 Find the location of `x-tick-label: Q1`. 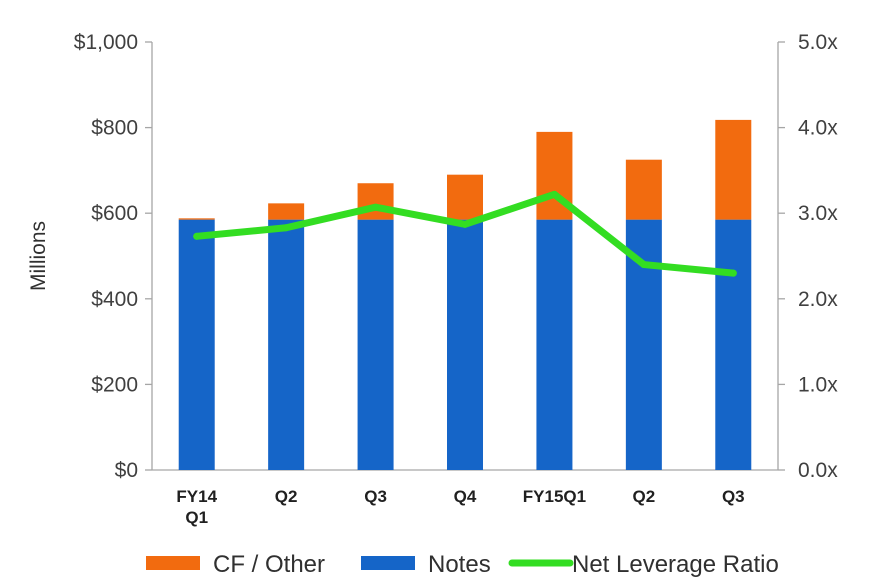

x-tick-label: Q1 is located at coordinates (196, 517).